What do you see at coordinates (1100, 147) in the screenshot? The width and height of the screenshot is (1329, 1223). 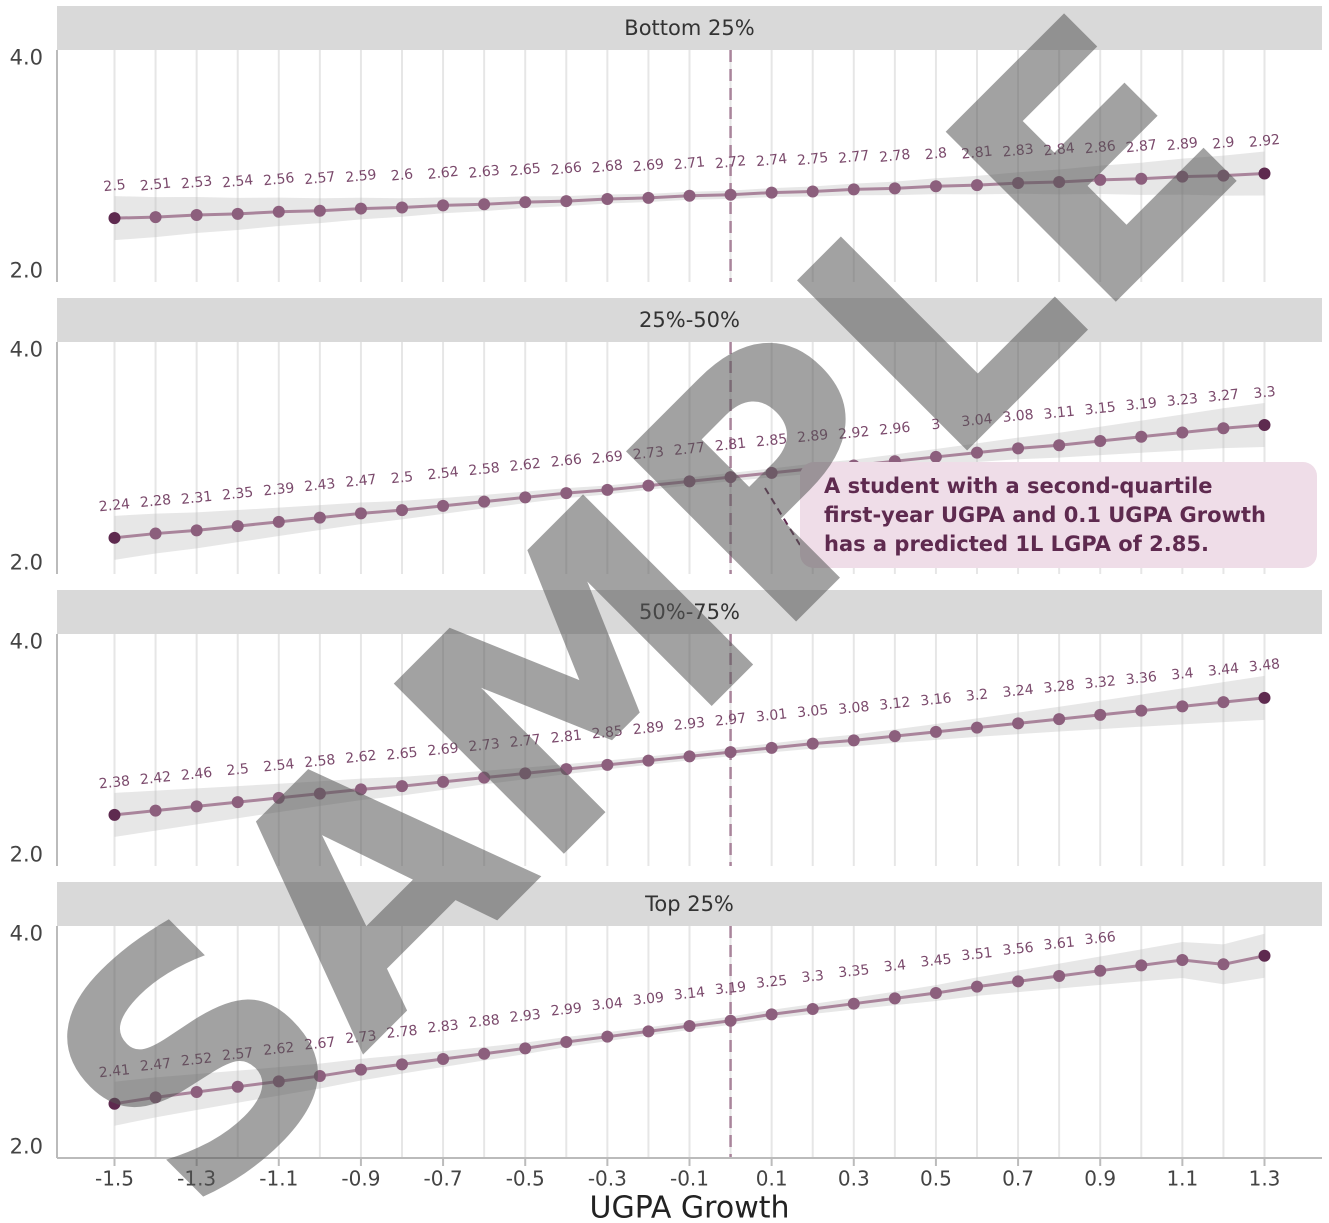 I see `value-label: 2.86` at bounding box center [1100, 147].